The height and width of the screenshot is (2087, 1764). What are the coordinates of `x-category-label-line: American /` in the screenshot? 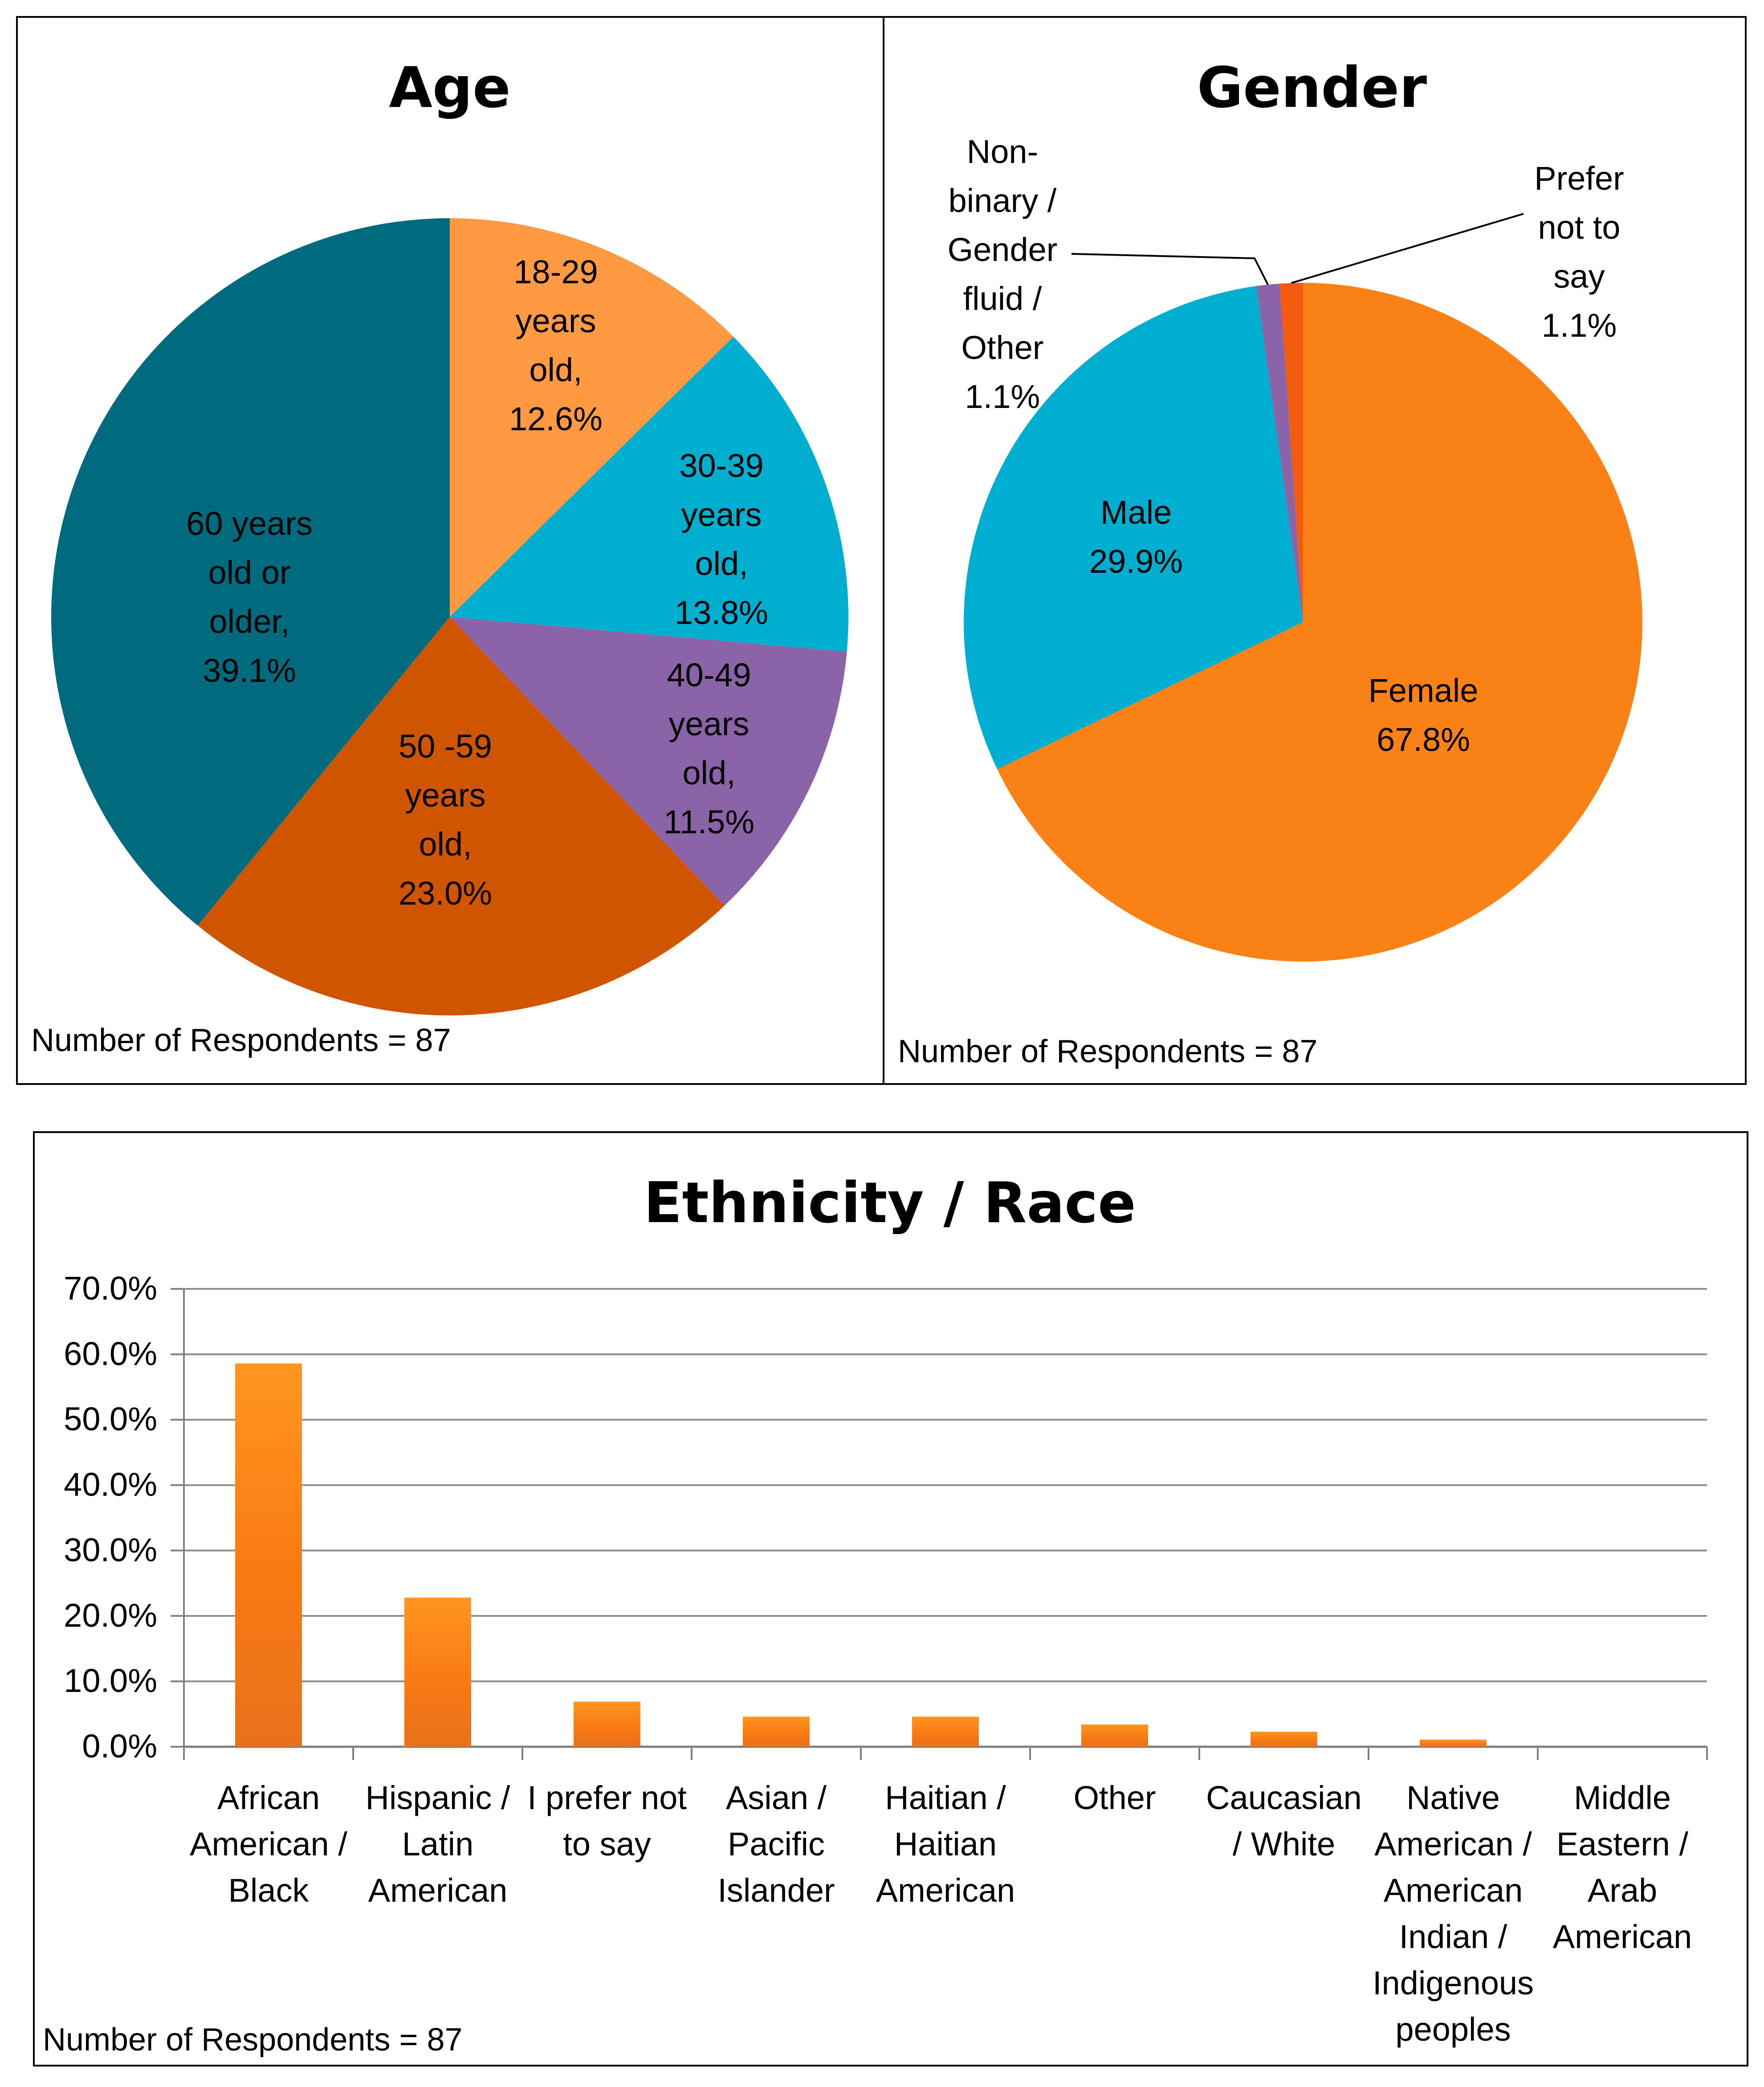 It's located at (268, 1844).